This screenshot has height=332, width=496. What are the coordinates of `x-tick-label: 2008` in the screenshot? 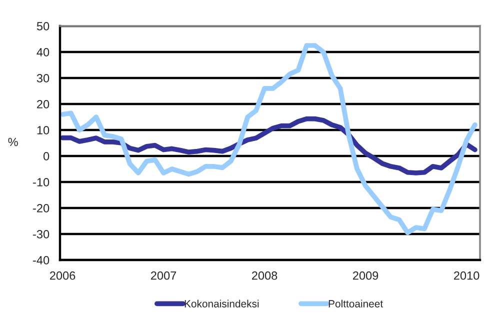 It's located at (265, 275).